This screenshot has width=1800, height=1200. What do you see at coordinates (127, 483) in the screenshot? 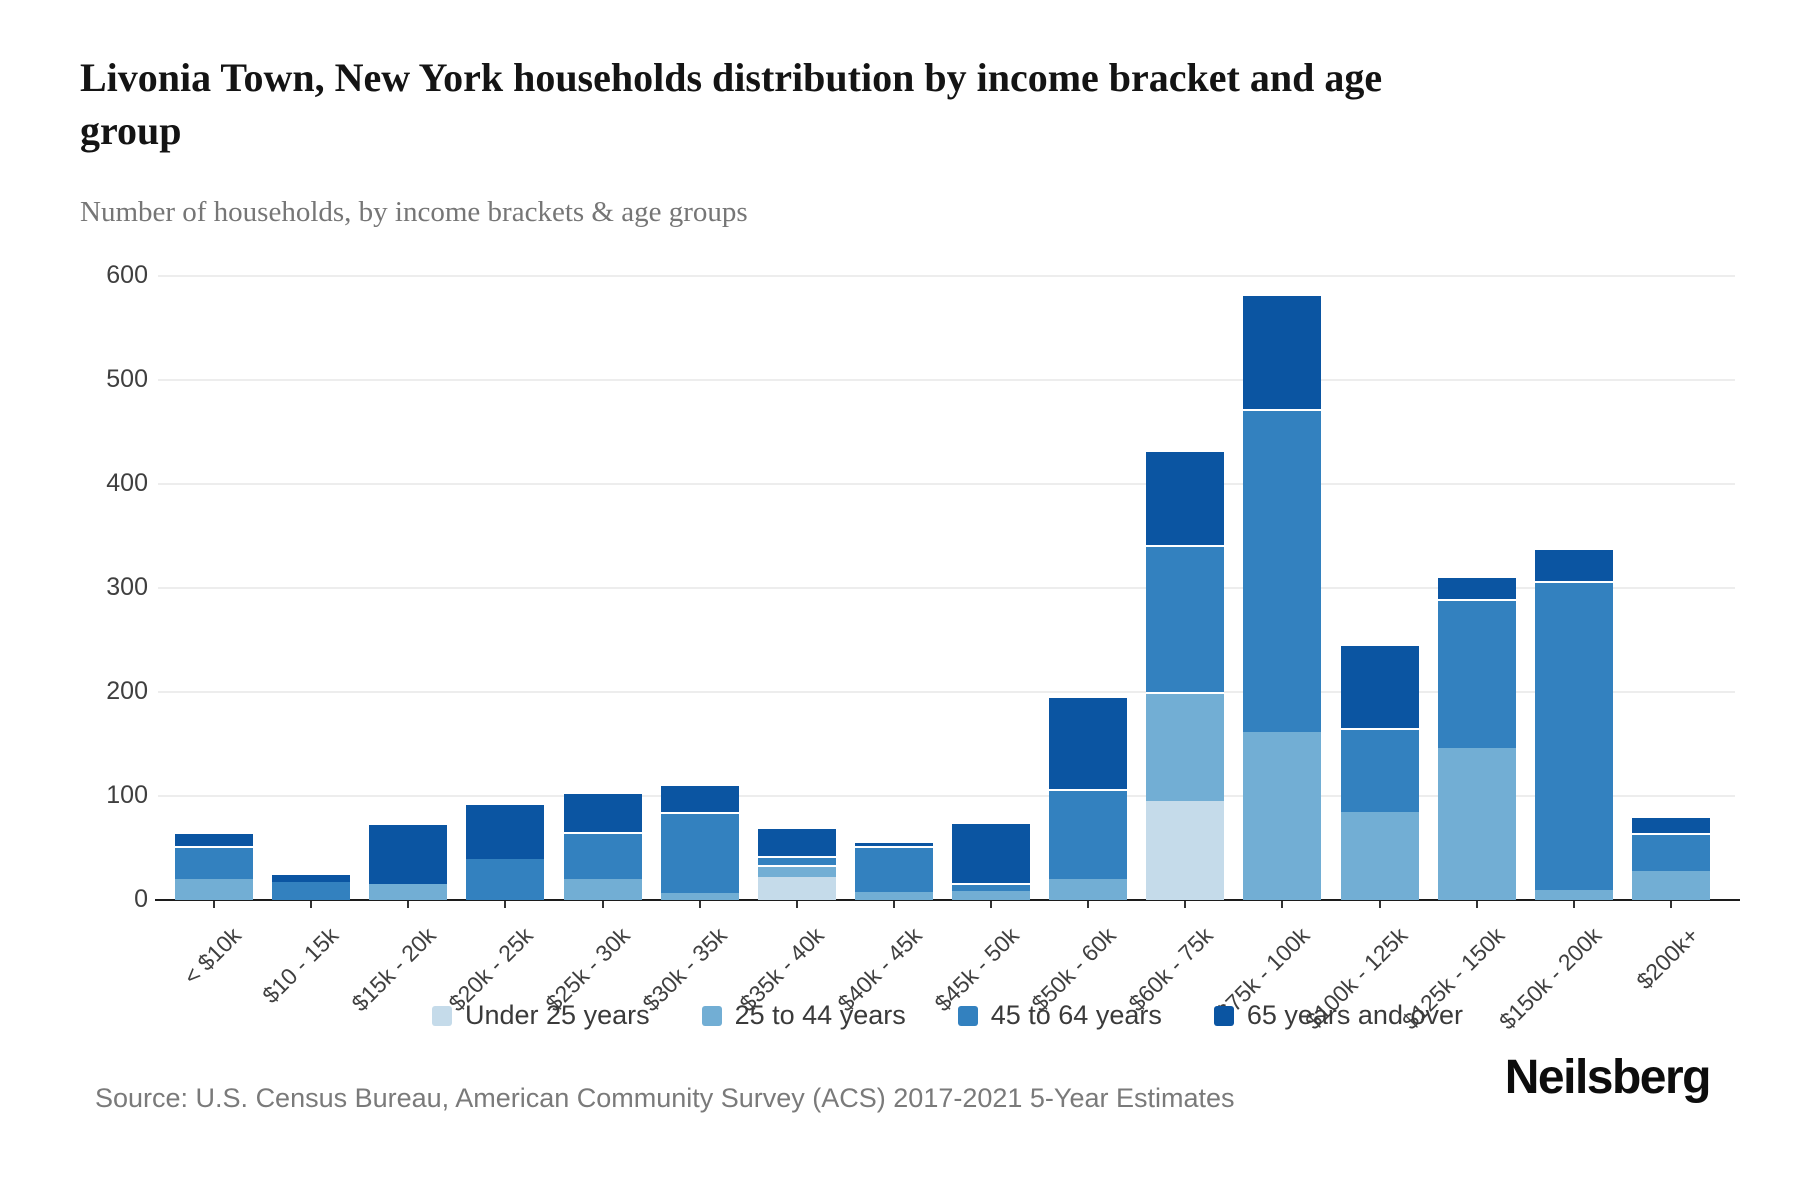
I see `y-axis-label-400: 400` at bounding box center [127, 483].